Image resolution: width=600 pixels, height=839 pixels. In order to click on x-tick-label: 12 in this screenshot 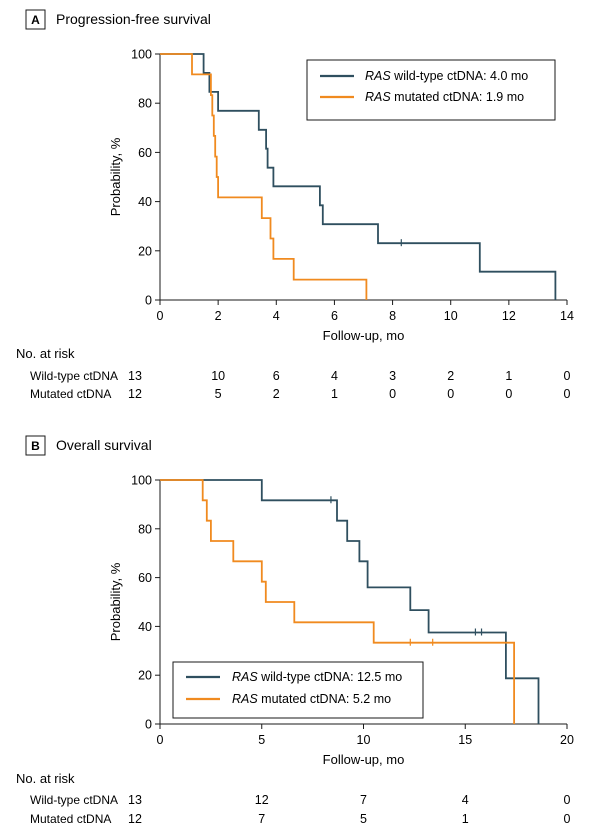, I will do `click(509, 316)`.